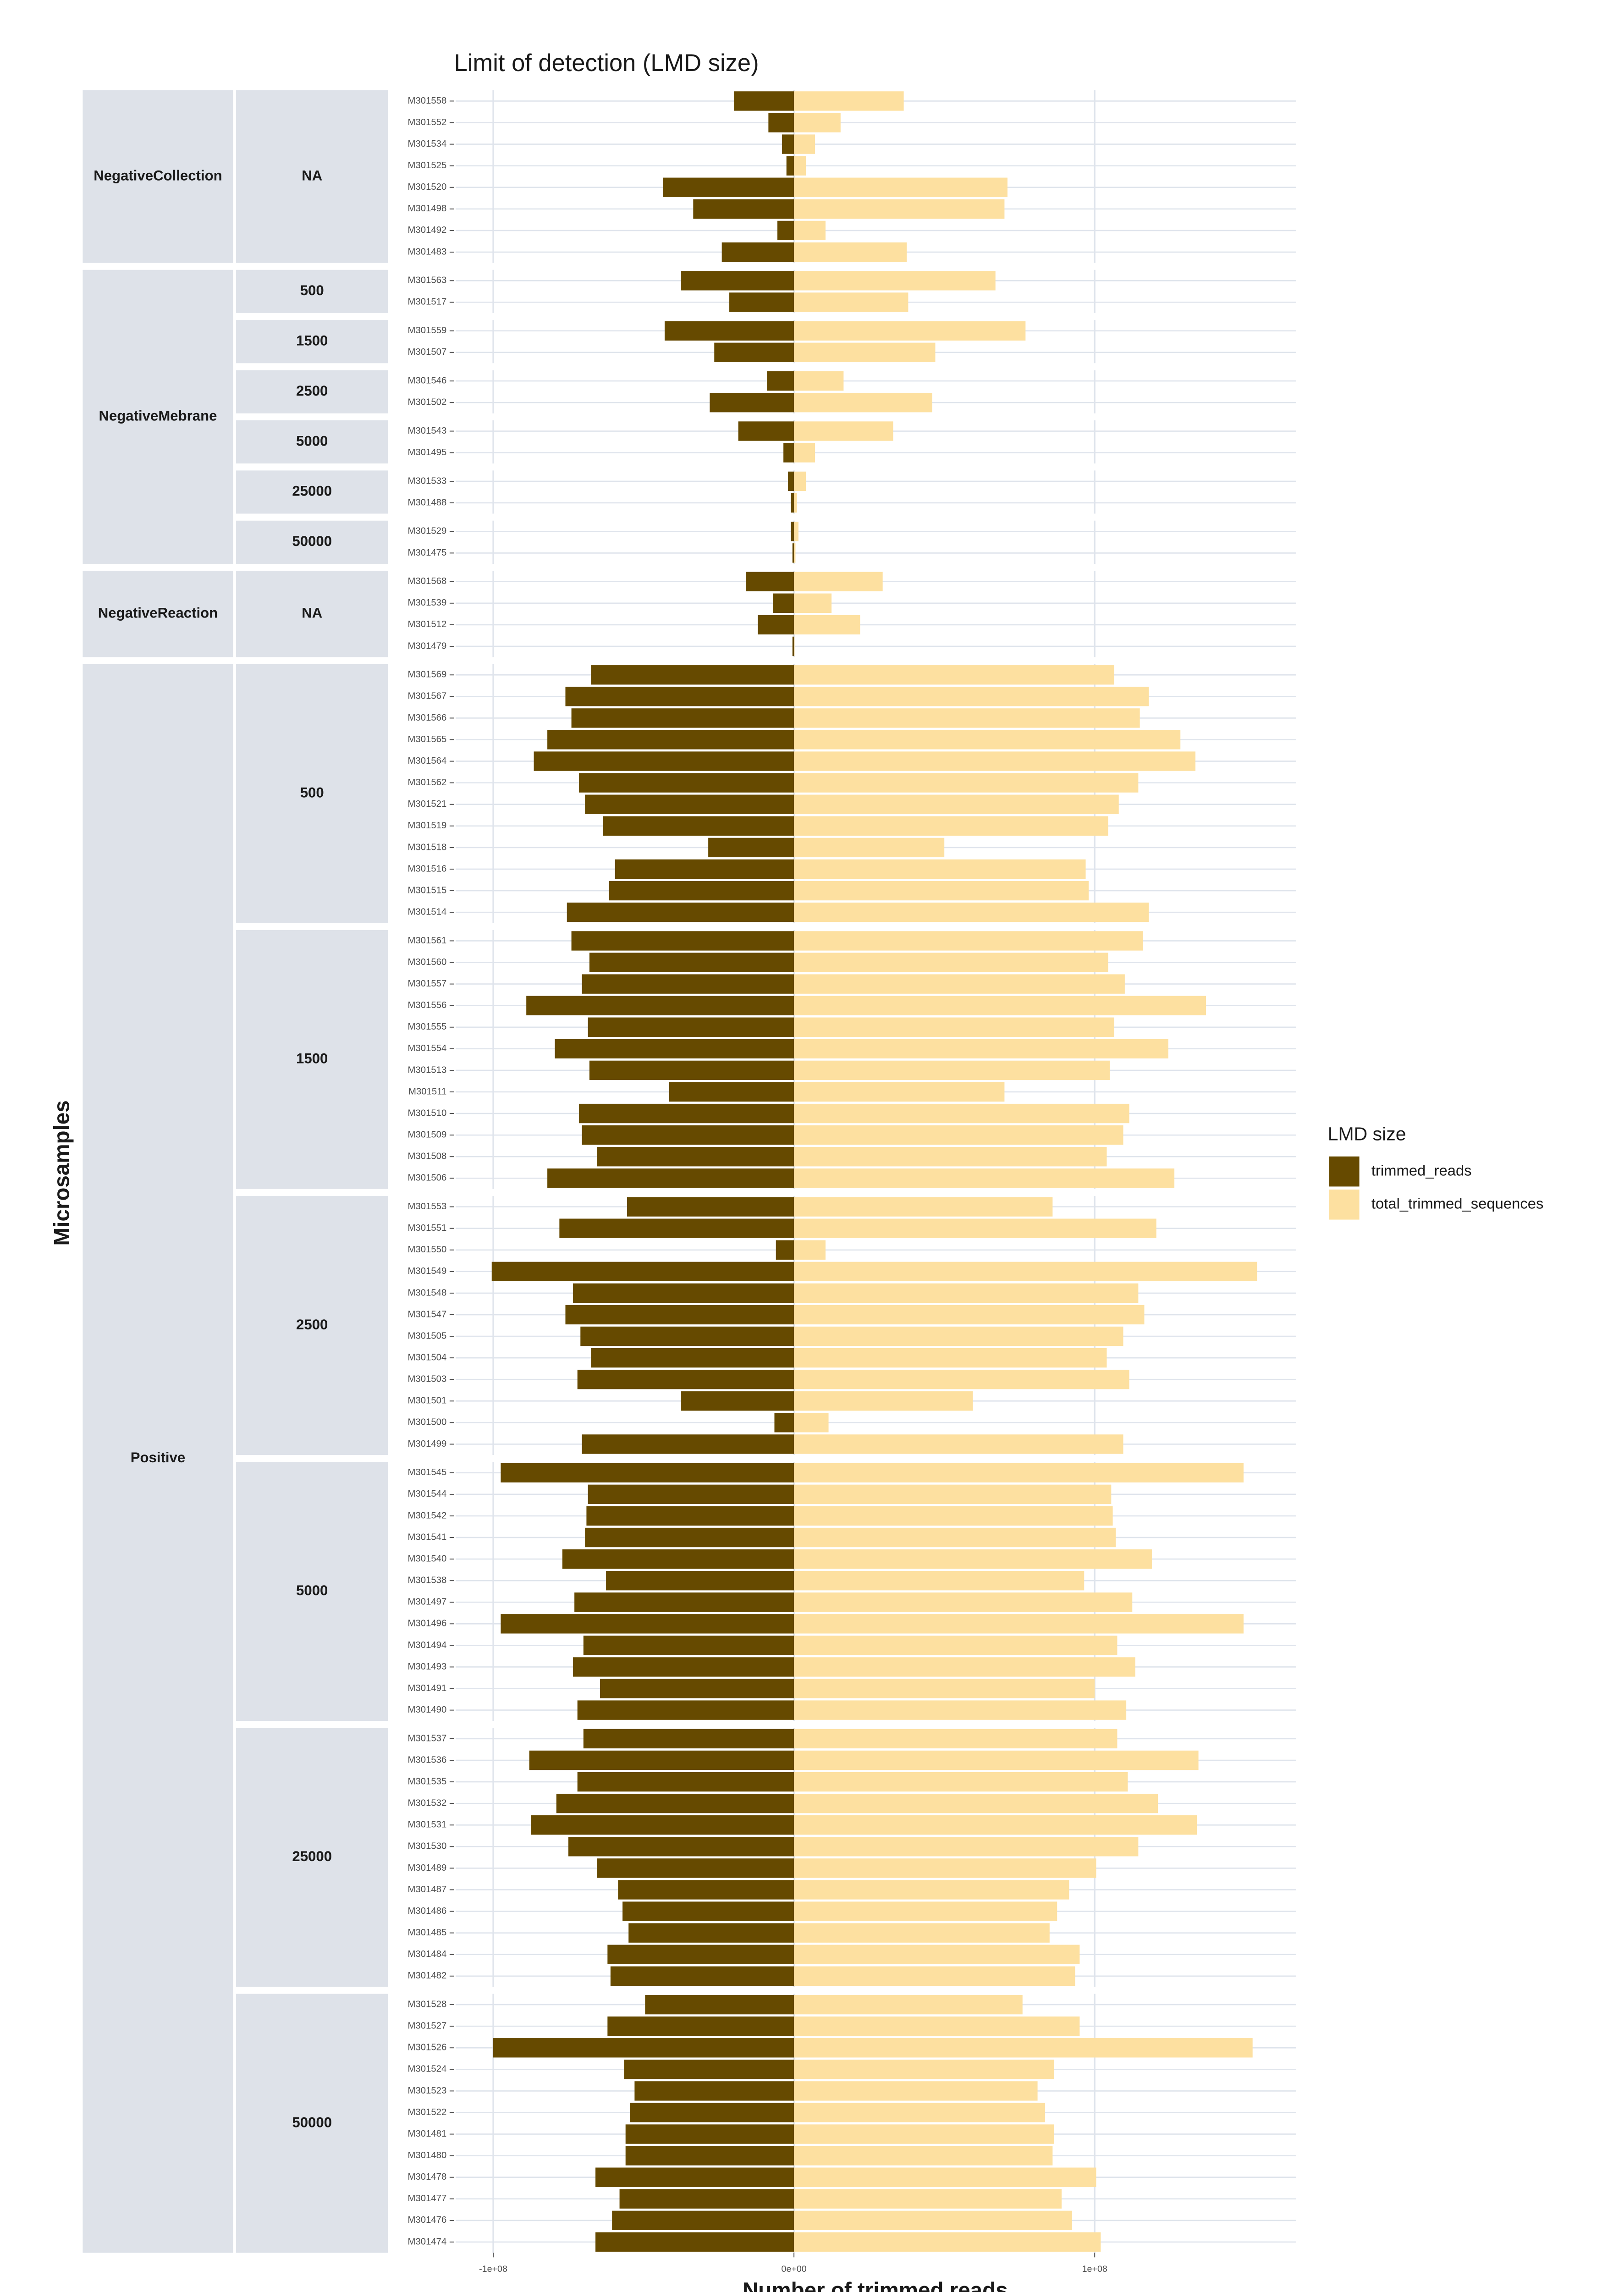 This screenshot has height=2292, width=1624. What do you see at coordinates (427, 1444) in the screenshot?
I see `y-tick-label: M301499` at bounding box center [427, 1444].